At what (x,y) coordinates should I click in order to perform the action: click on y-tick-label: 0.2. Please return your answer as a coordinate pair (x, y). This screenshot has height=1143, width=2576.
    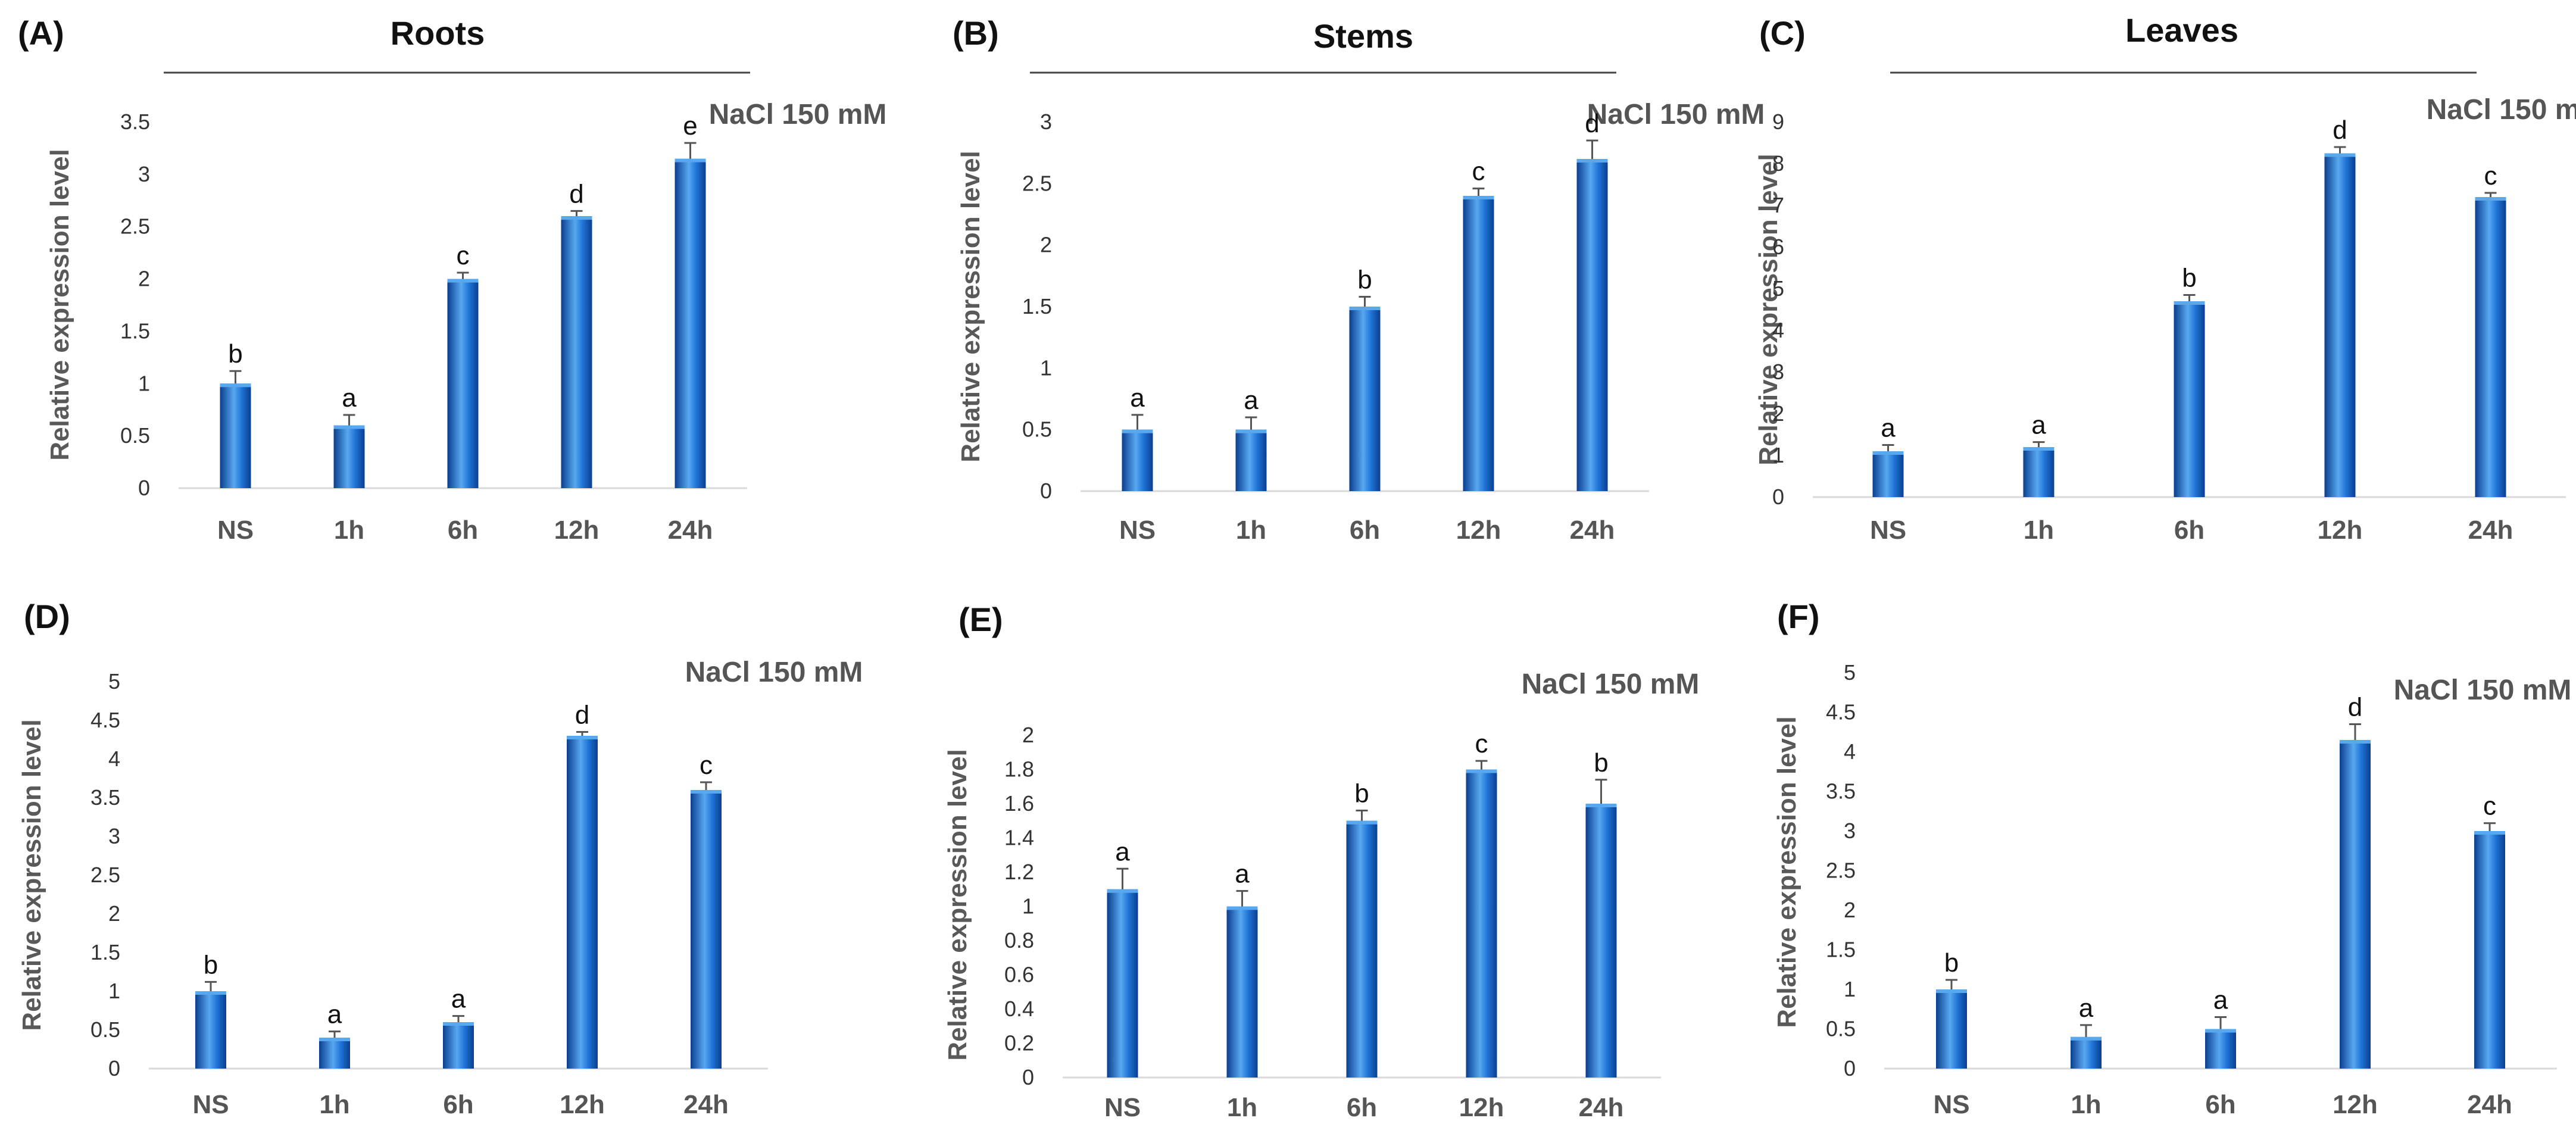
    Looking at the image, I should click on (1019, 1043).